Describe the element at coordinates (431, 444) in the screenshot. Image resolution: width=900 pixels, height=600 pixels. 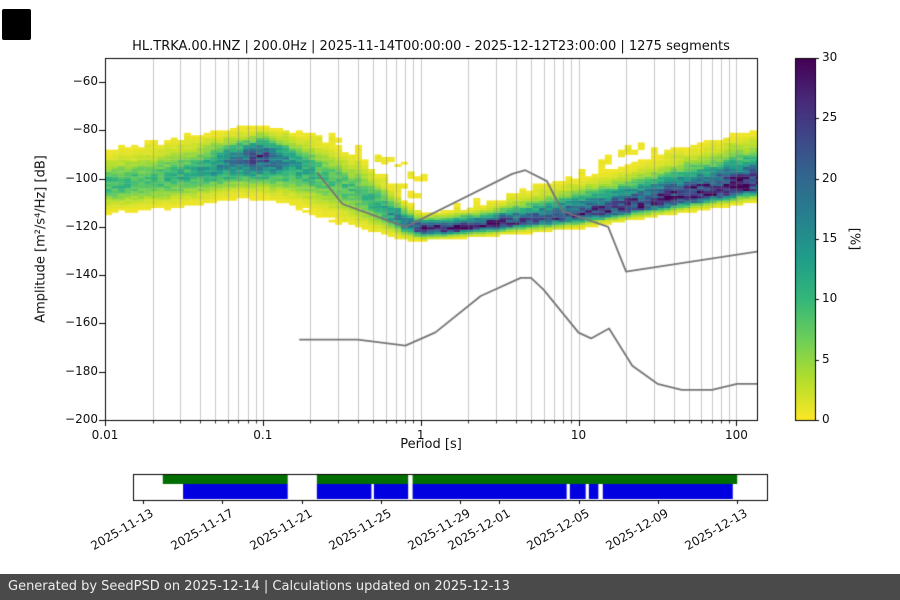
I see `x-axis-label: Period [s]` at that location.